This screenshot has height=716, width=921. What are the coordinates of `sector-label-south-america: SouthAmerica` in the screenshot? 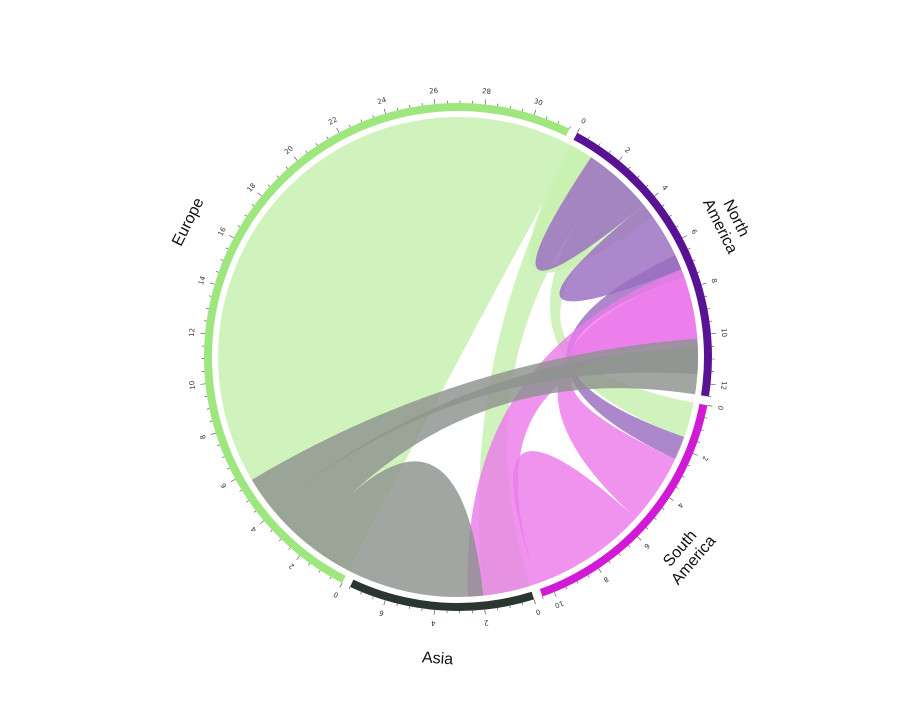 It's located at (687, 554).